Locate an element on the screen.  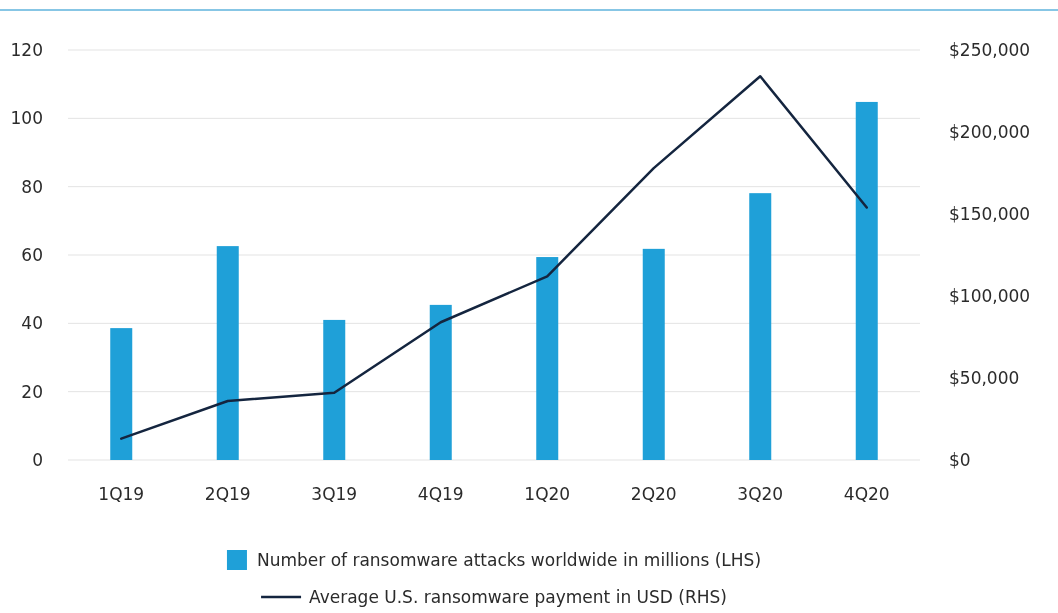
x-tick-label: 3Q20 is located at coordinates (760, 494).